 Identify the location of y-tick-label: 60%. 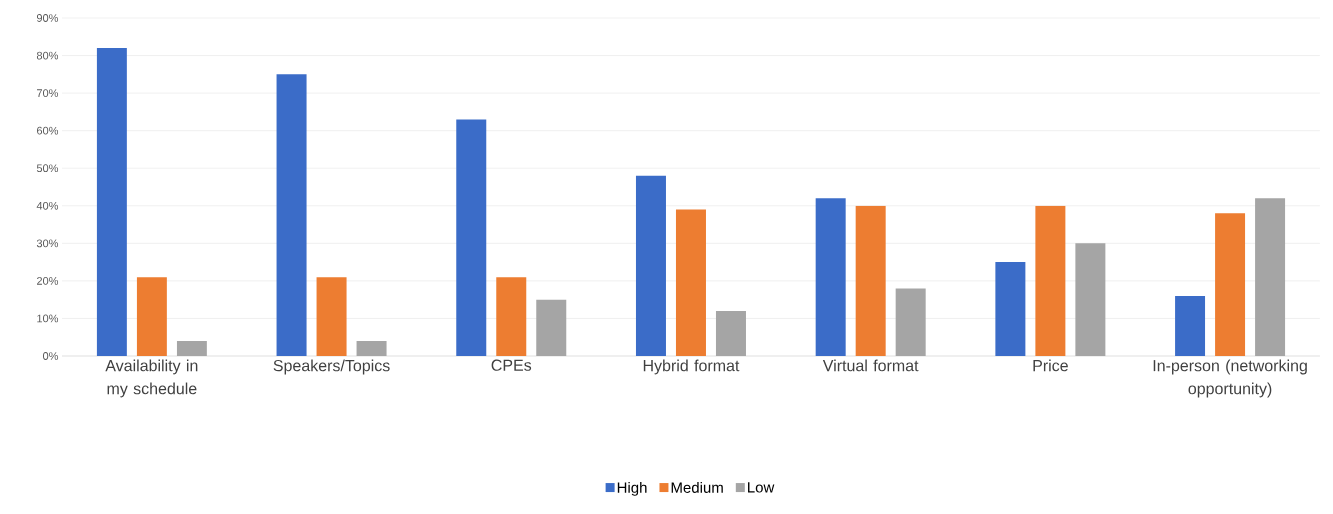
(48, 130).